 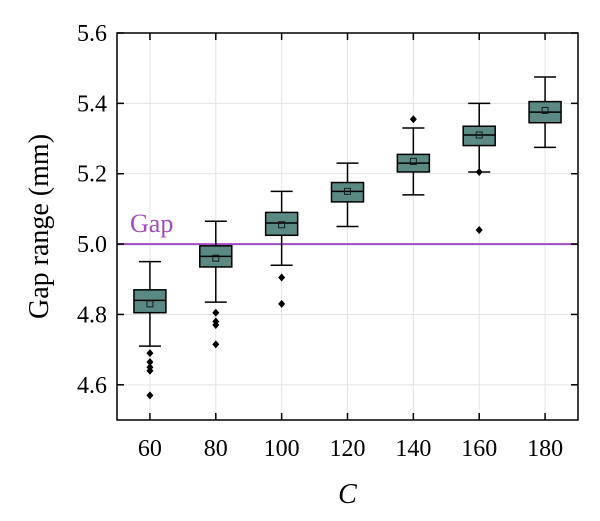 I want to click on reference-line-label: Gap, so click(x=151, y=223).